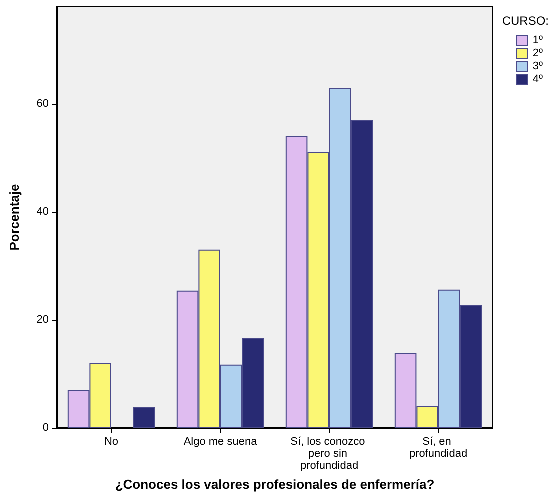  What do you see at coordinates (329, 454) in the screenshot?
I see `x-tick-label: Sí, los conozco pero sin profundidad` at bounding box center [329, 454].